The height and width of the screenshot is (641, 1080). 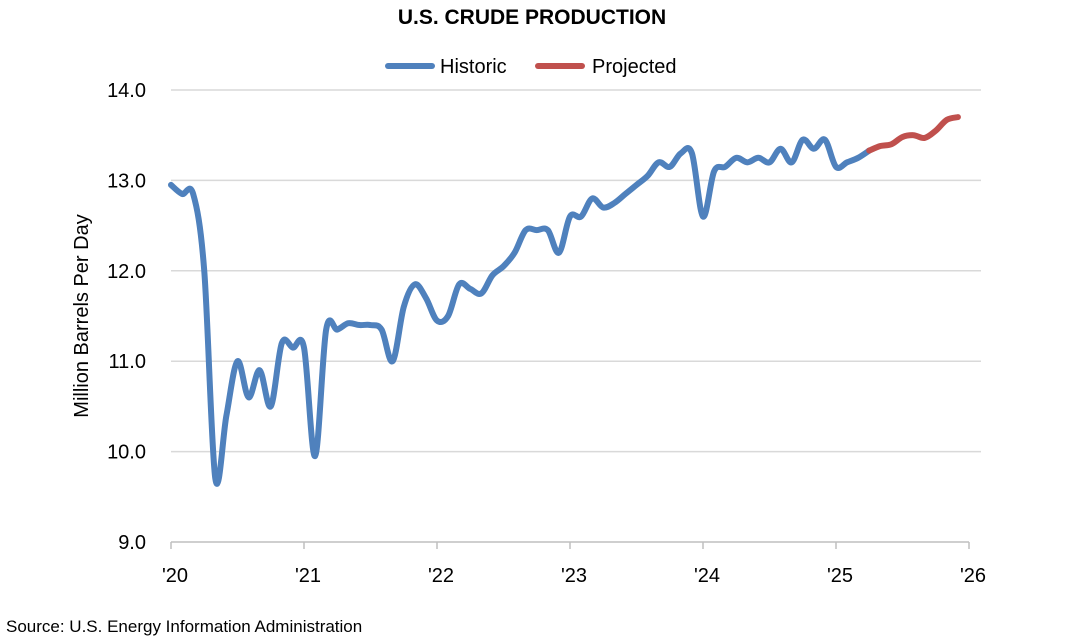 I want to click on y-tick-label: 11.0, so click(x=127, y=362).